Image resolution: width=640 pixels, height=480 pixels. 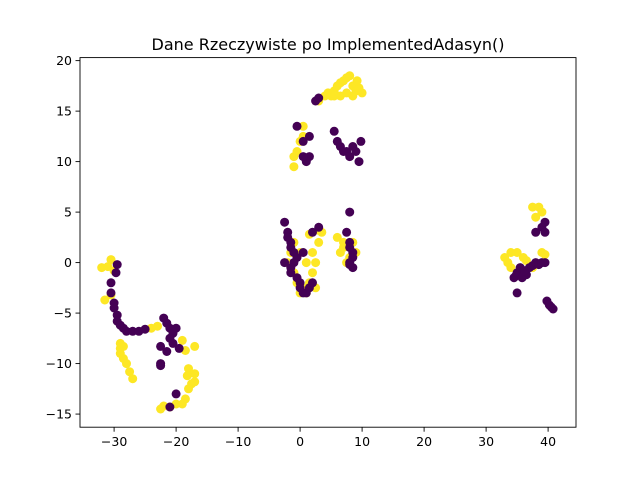 I want to click on y-tick-label: −15, so click(x=59, y=414).